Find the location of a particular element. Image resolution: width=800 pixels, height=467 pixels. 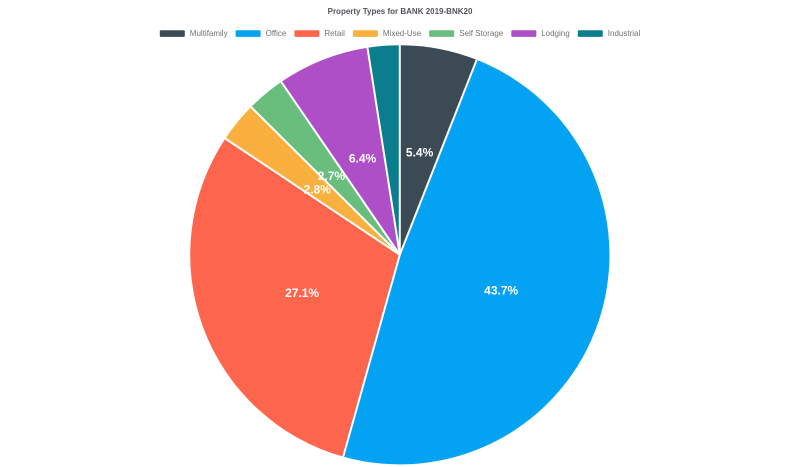

svg-text: 2.8% is located at coordinates (318, 189).